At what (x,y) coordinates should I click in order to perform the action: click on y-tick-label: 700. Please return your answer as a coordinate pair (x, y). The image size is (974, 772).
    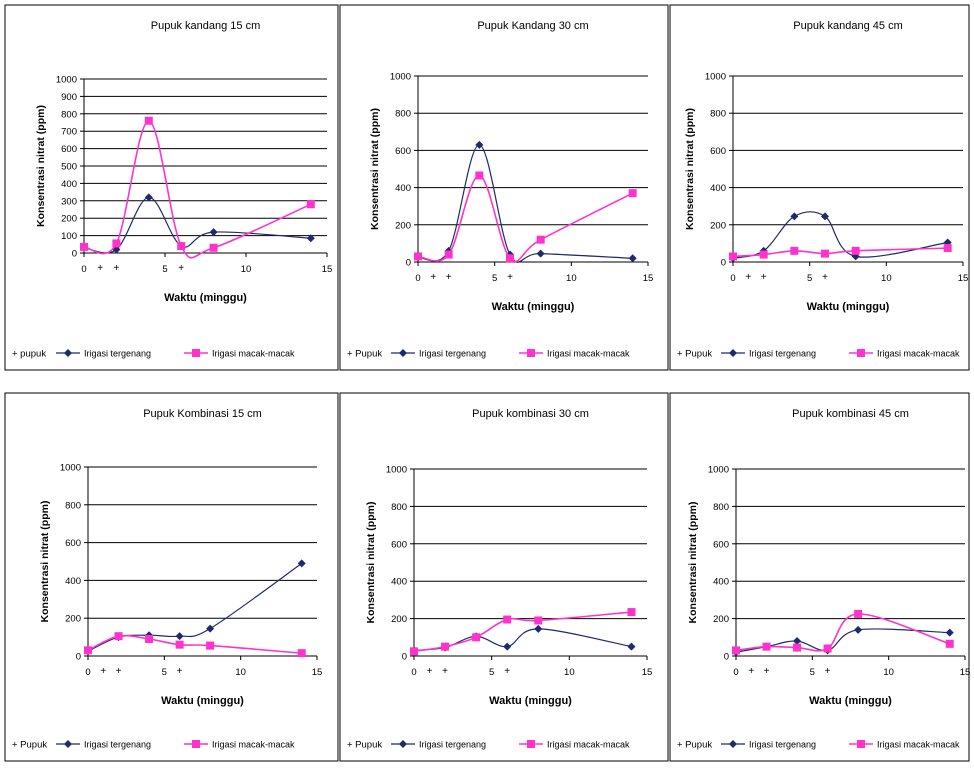
    Looking at the image, I should click on (69, 132).